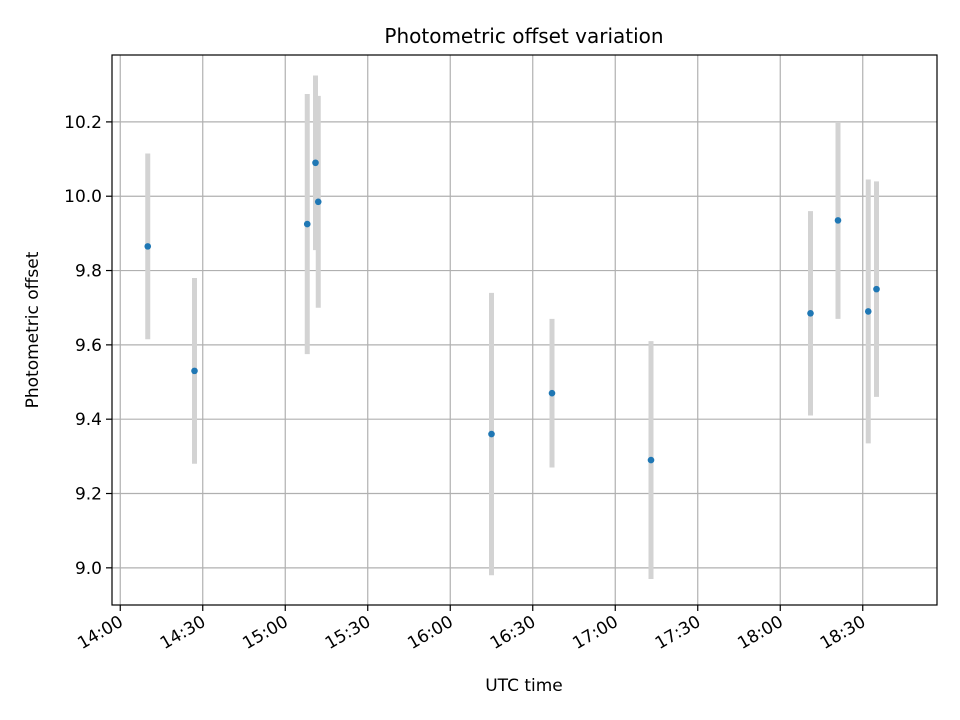 The width and height of the screenshot is (960, 720). I want to click on chart-title: Photometric offset variation, so click(523, 36).